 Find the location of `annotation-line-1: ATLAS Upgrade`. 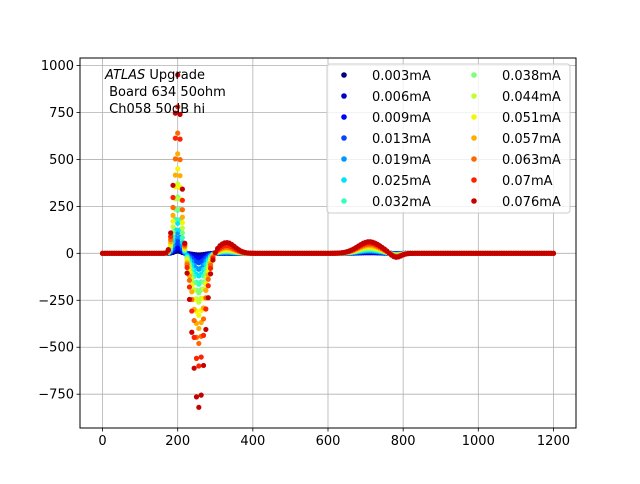

annotation-line-1: ATLAS Upgrade is located at coordinates (154, 75).